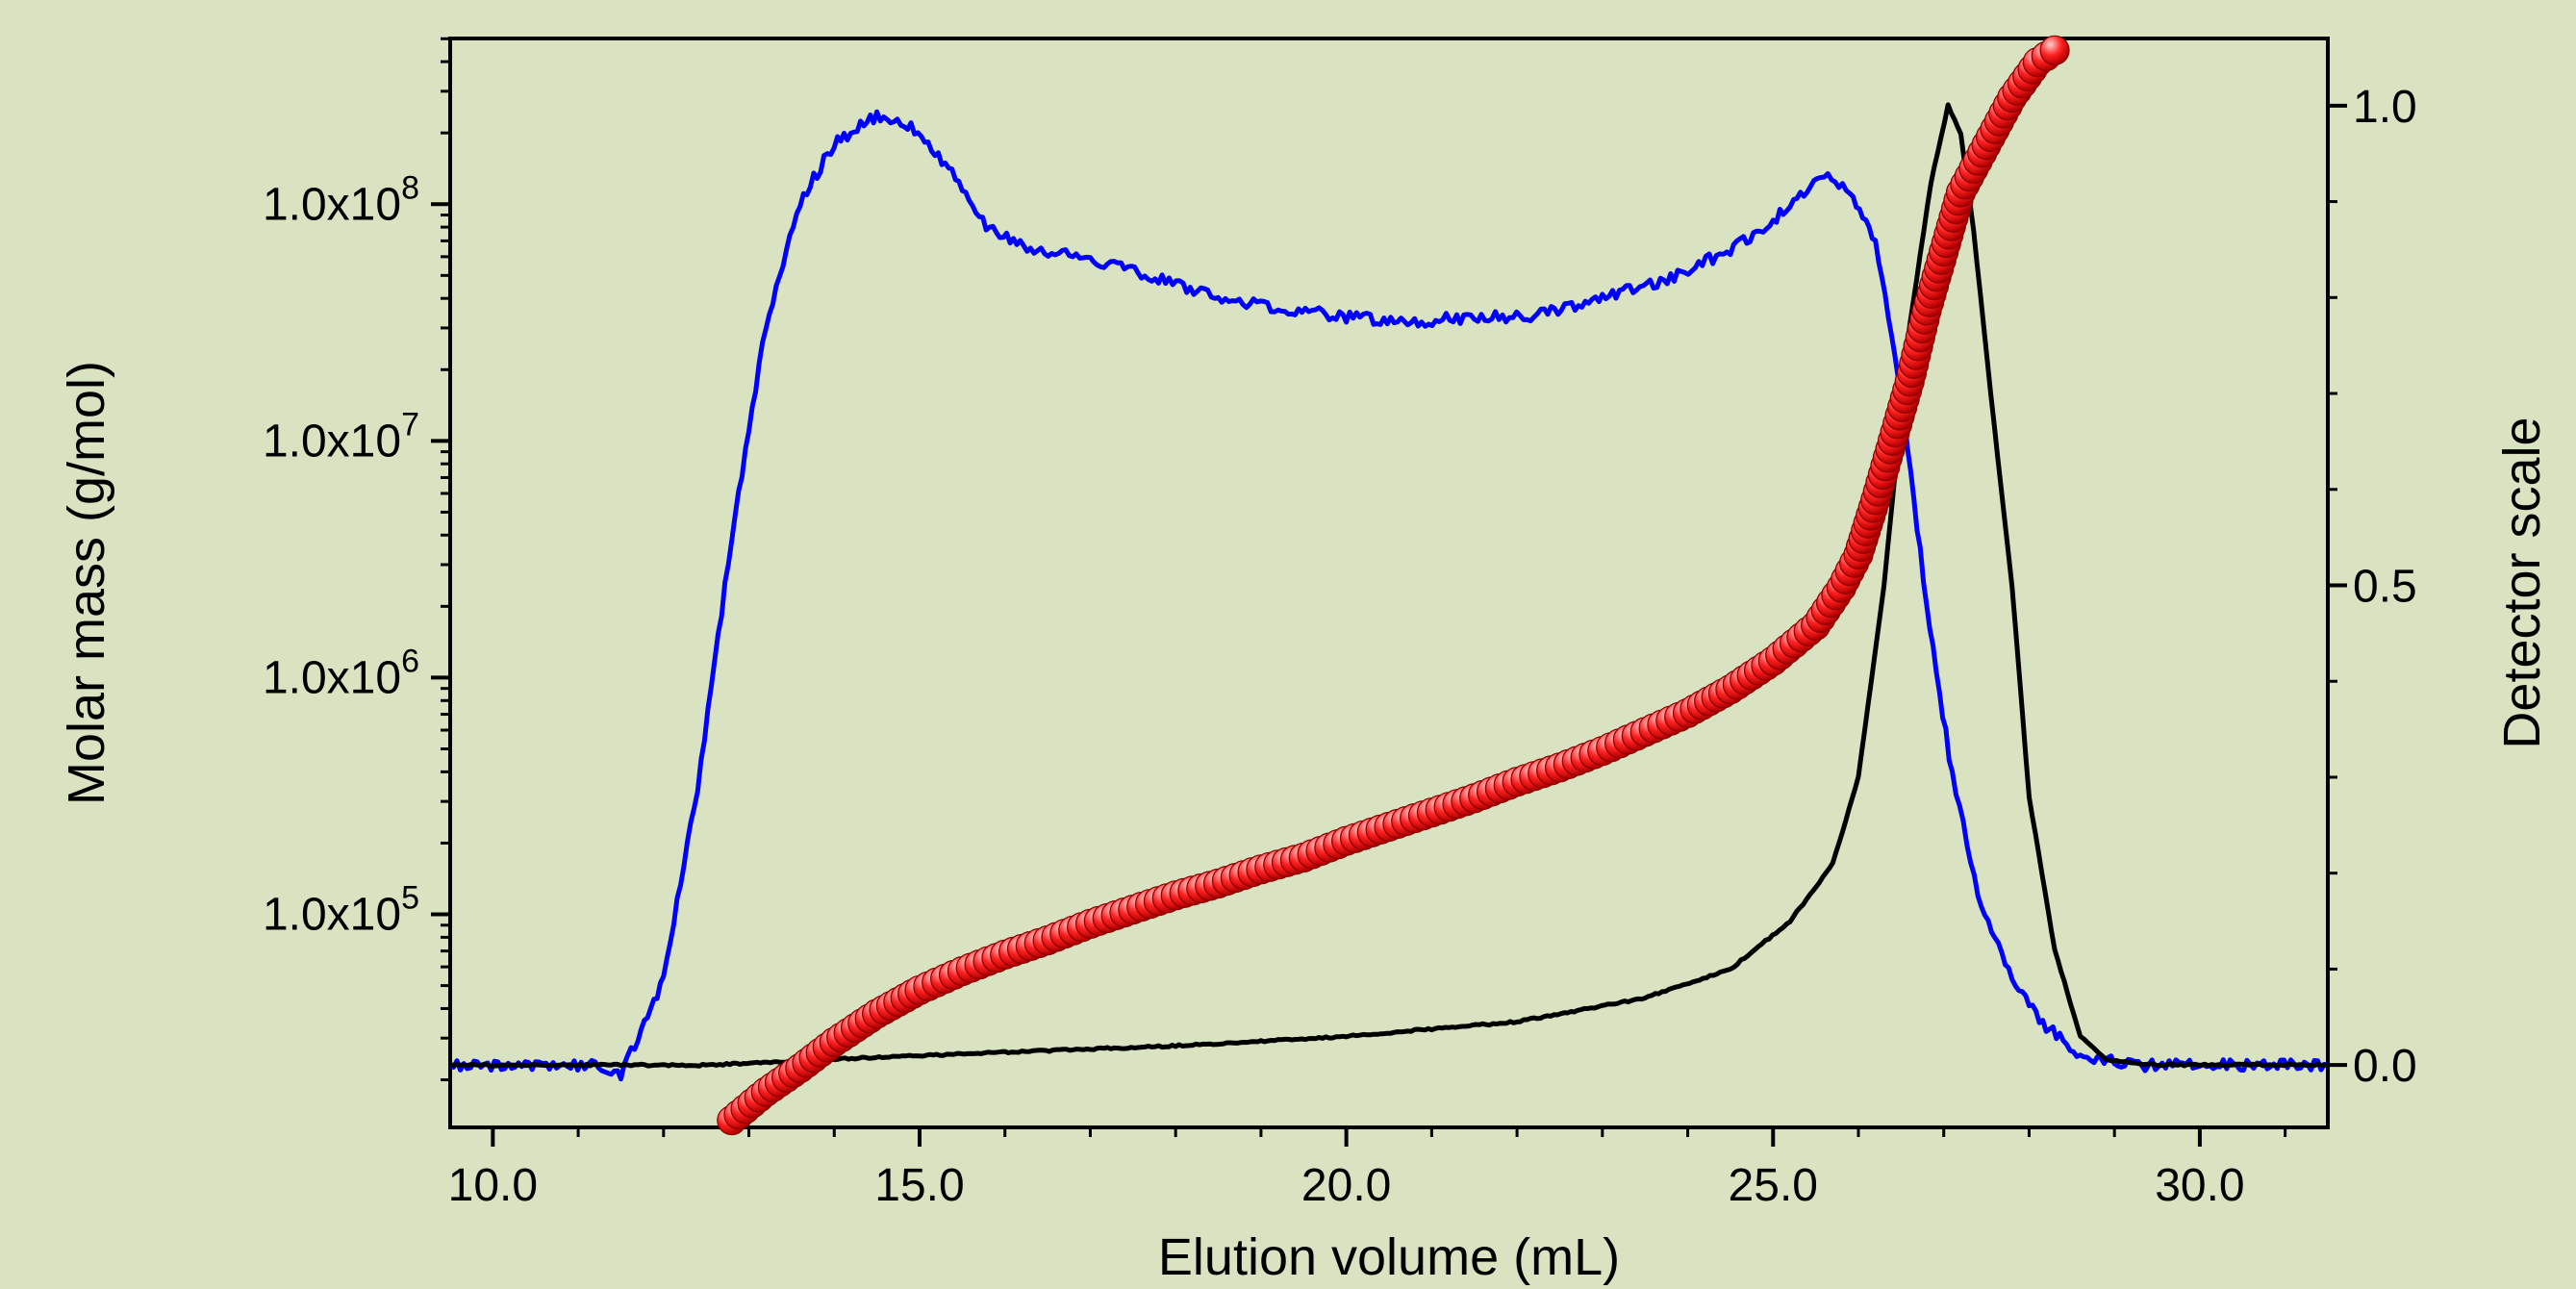 This screenshot has height=1289, width=2576. I want to click on x-axis-title: Elution volume (mL), so click(1389, 1257).